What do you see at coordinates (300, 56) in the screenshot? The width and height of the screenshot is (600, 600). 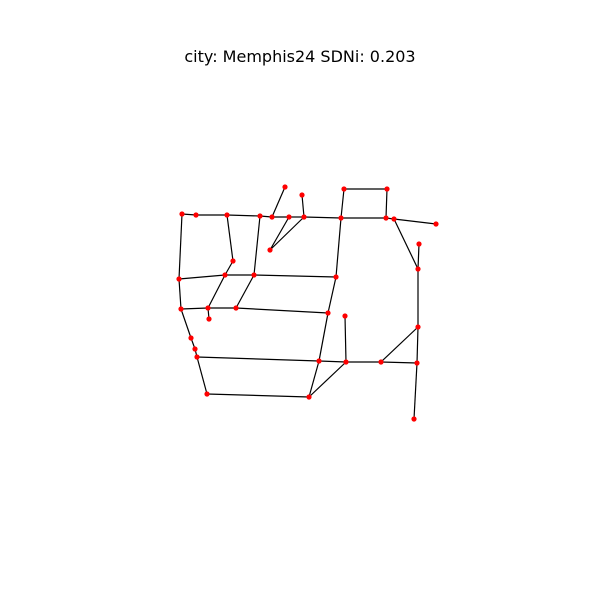 I see `figure-title: city: Memphis24 SDNi: 0.203` at bounding box center [300, 56].